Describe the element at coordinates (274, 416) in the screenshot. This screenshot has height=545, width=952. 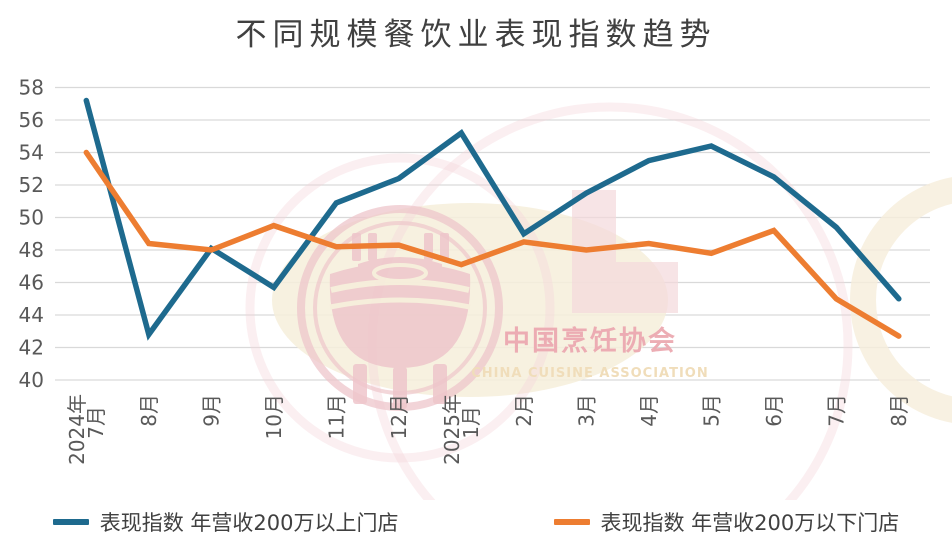
I see `x-tick-label: 10月` at that location.